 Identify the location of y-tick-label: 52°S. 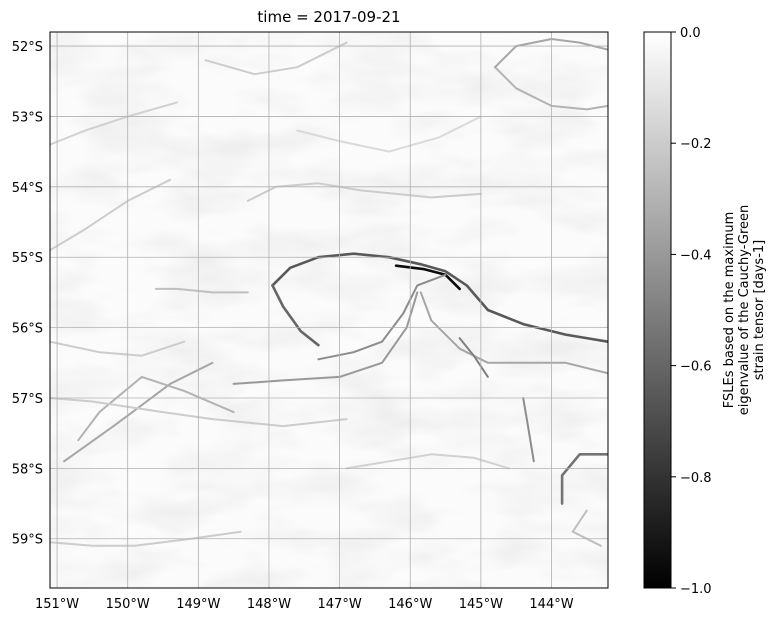
(27, 47).